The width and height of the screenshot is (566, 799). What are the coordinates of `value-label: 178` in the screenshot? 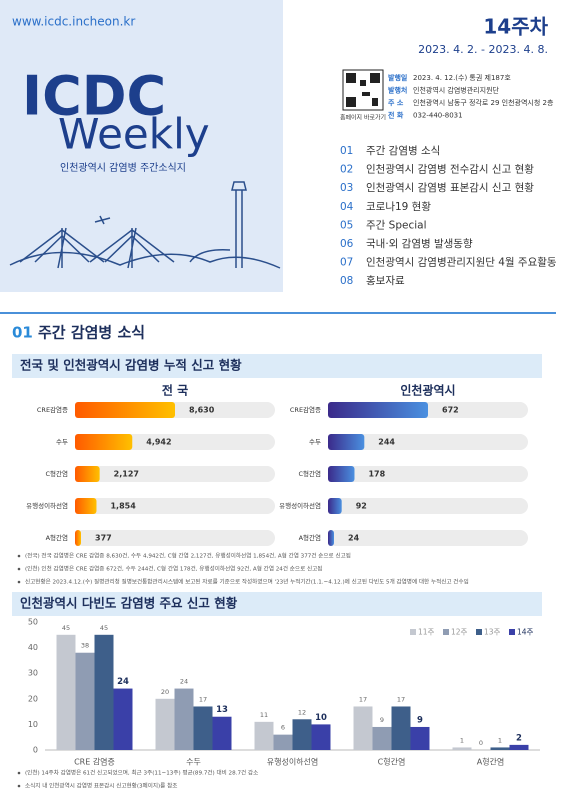 It's located at (376, 474).